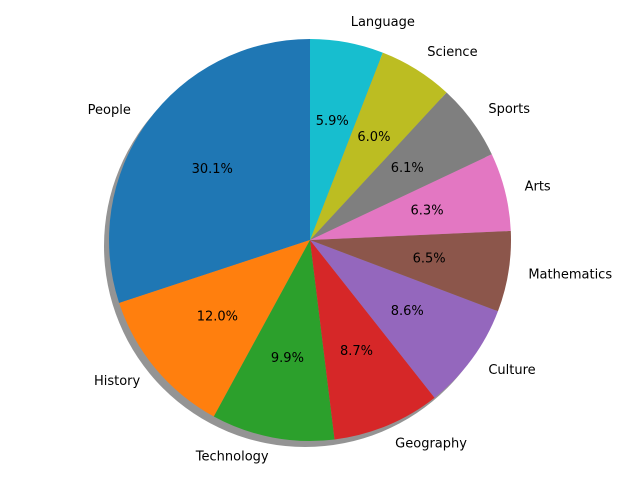 The height and width of the screenshot is (480, 640). Describe the element at coordinates (410, 271) in the screenshot. I see `pie-slice-mathematics` at that location.